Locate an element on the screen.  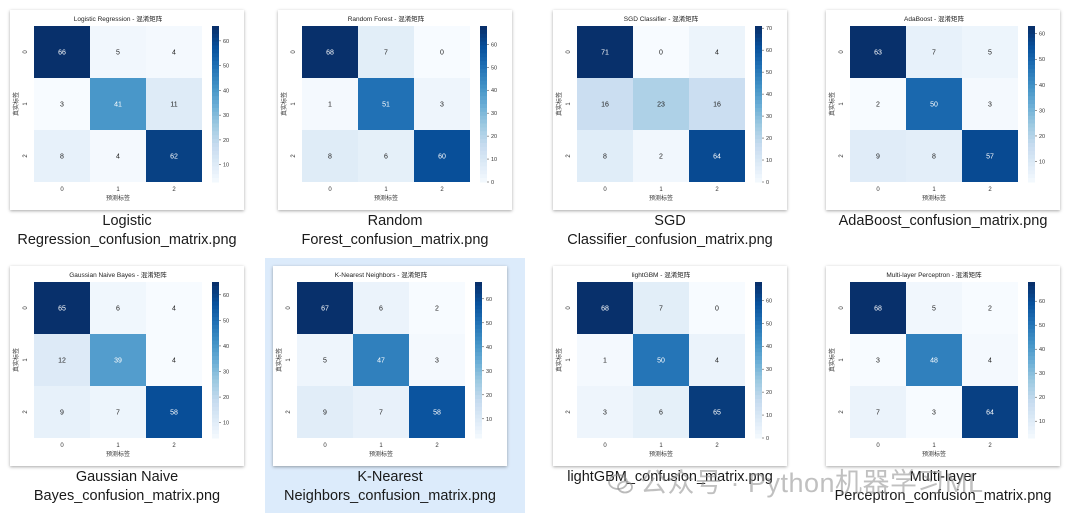
file-name: AdaBoost_confusion_matrix.png is located at coordinates (943, 221).